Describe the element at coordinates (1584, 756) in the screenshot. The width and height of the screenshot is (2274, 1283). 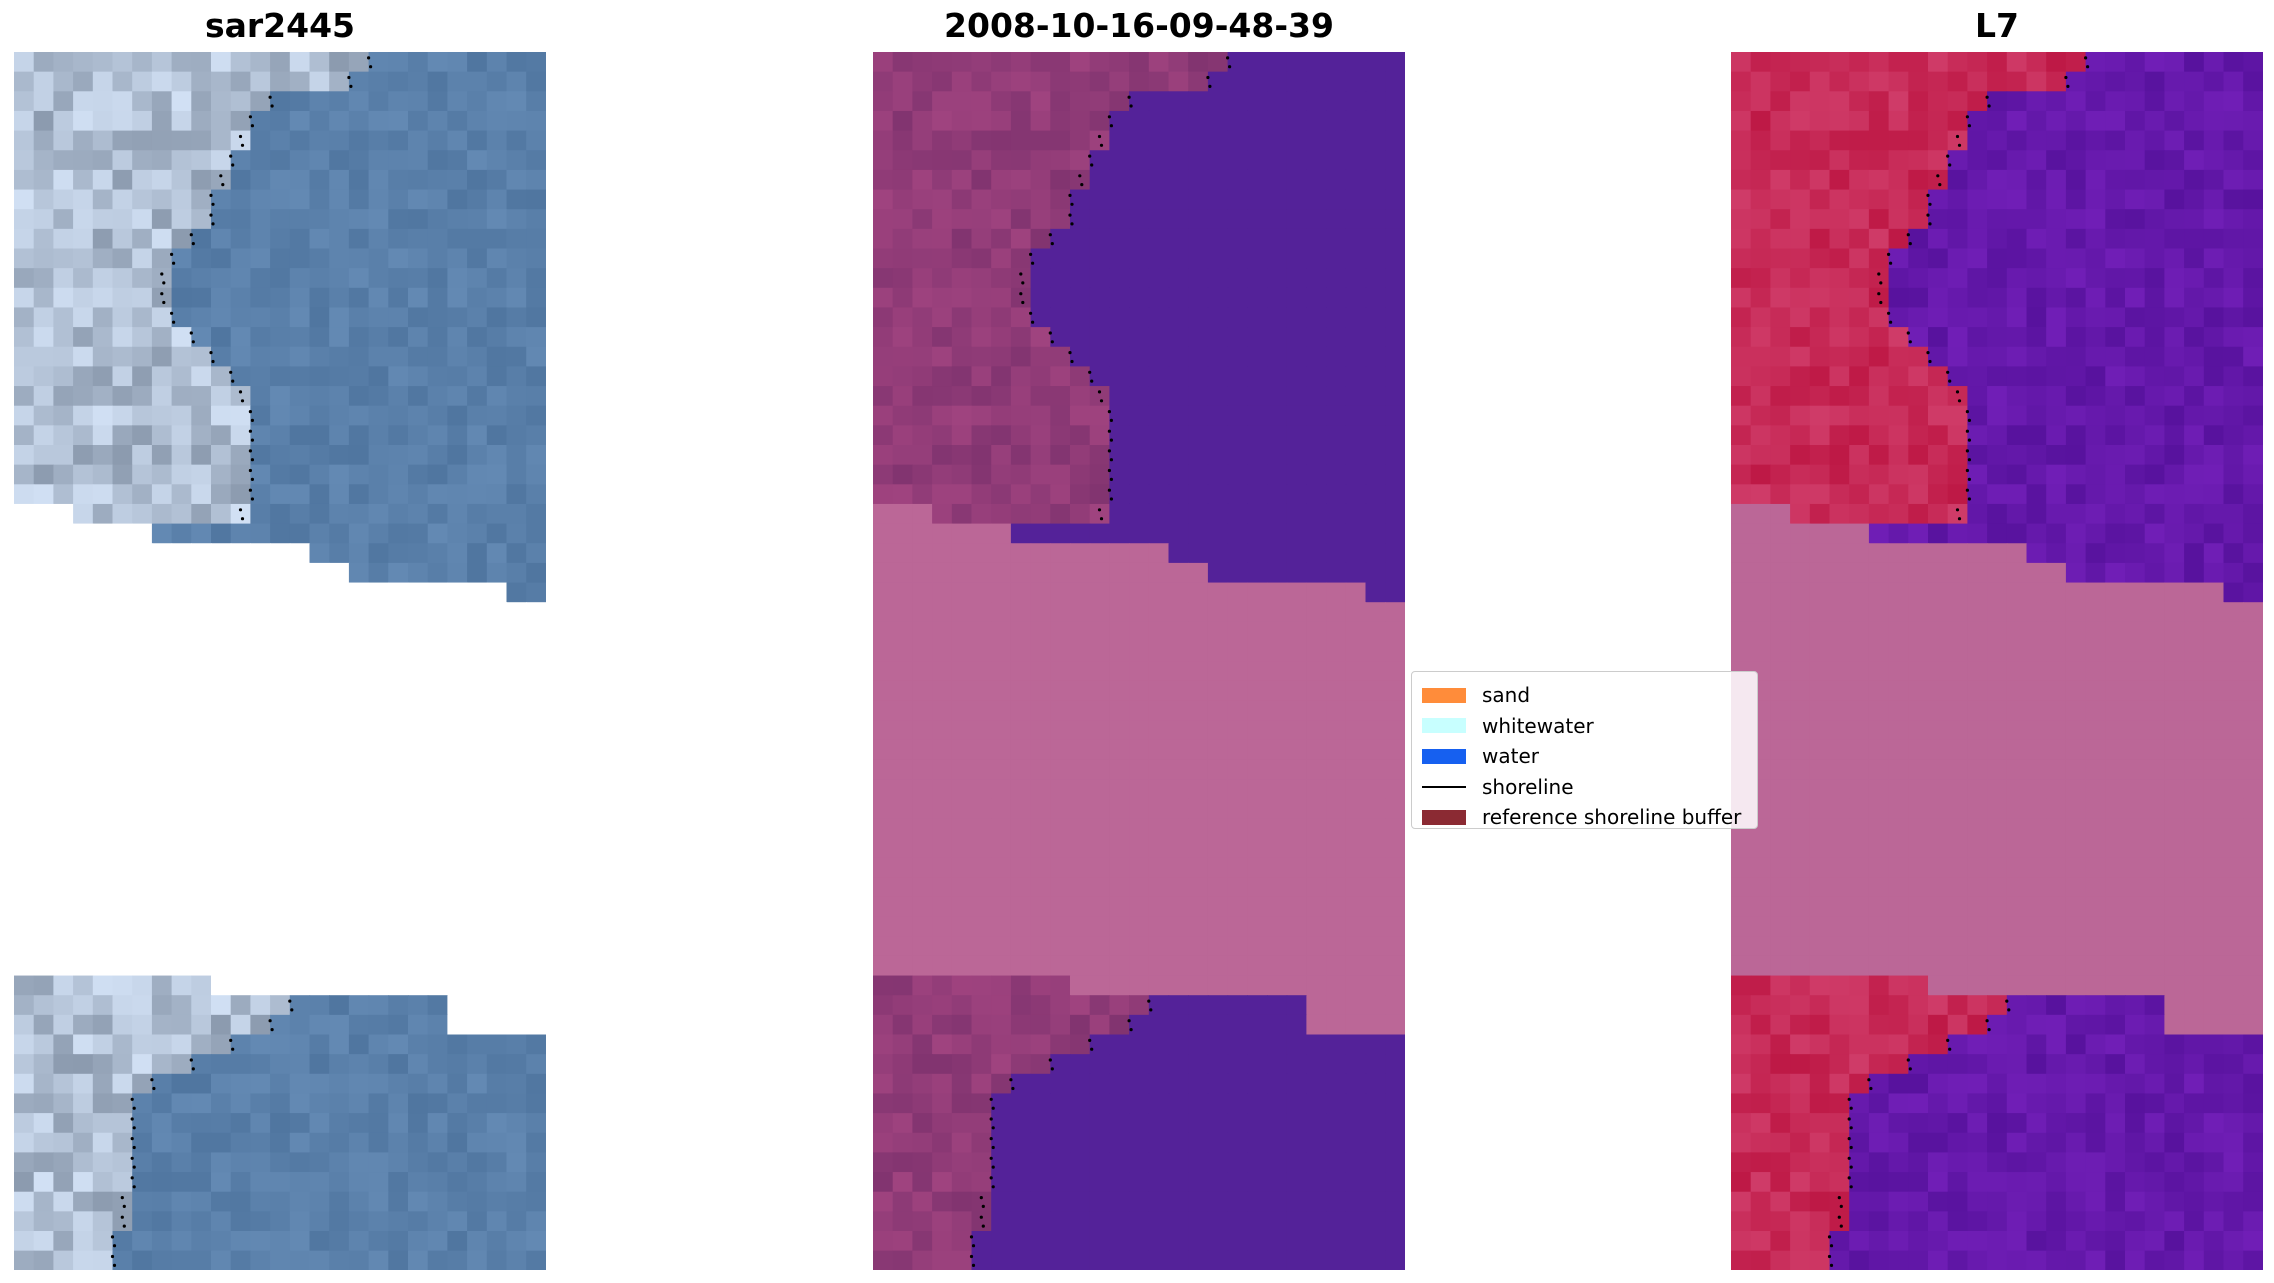
I see `legend-item-water: water` at that location.